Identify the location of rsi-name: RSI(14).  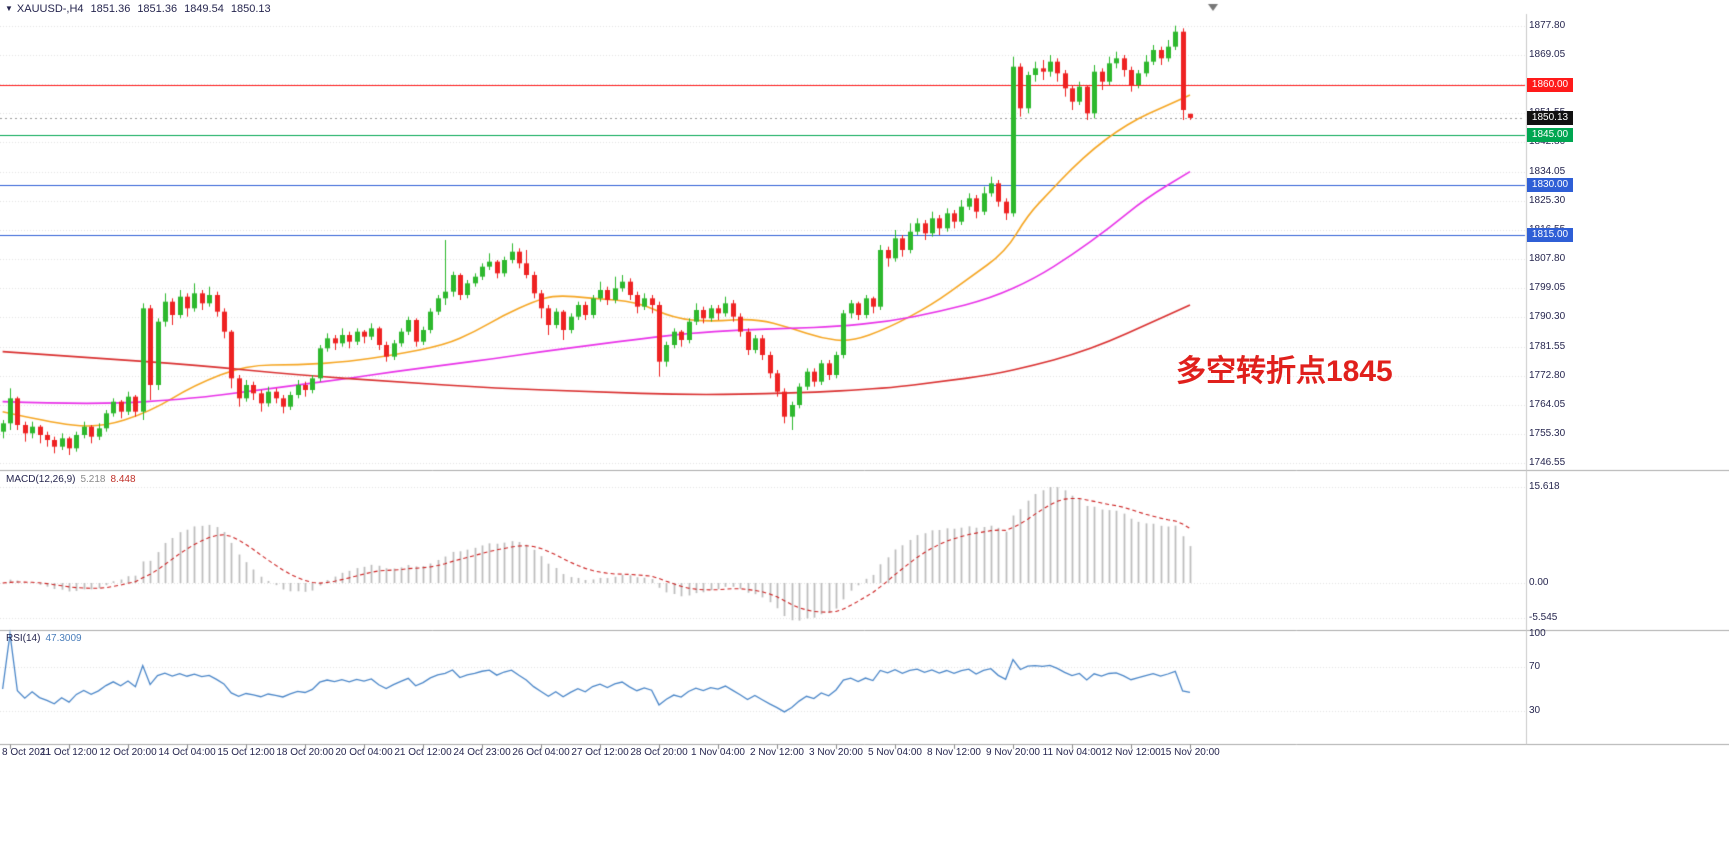
(23, 638).